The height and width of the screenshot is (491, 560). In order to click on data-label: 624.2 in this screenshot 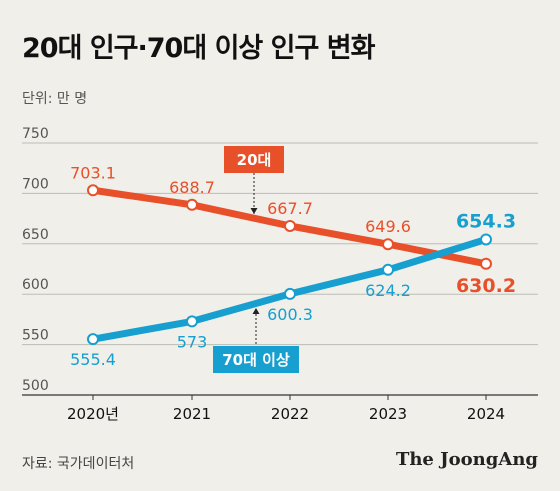, I will do `click(388, 290)`.